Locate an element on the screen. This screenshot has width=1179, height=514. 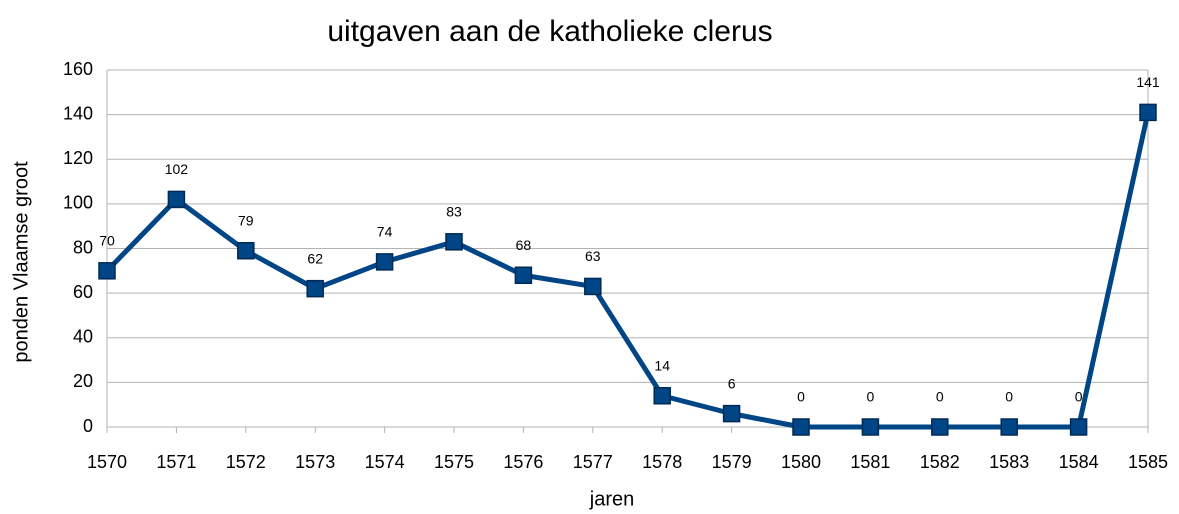
x-tick-label: 1582 is located at coordinates (940, 462).